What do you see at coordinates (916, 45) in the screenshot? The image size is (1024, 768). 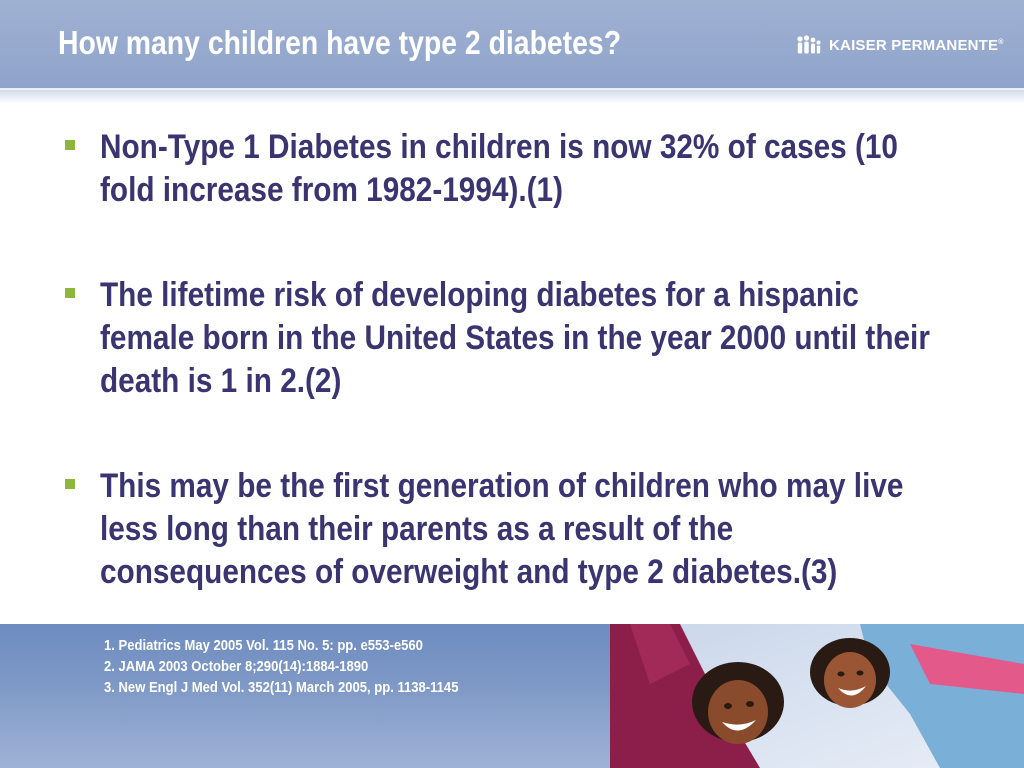 I see `logo-text: KAISER PERMANENTE®` at bounding box center [916, 45].